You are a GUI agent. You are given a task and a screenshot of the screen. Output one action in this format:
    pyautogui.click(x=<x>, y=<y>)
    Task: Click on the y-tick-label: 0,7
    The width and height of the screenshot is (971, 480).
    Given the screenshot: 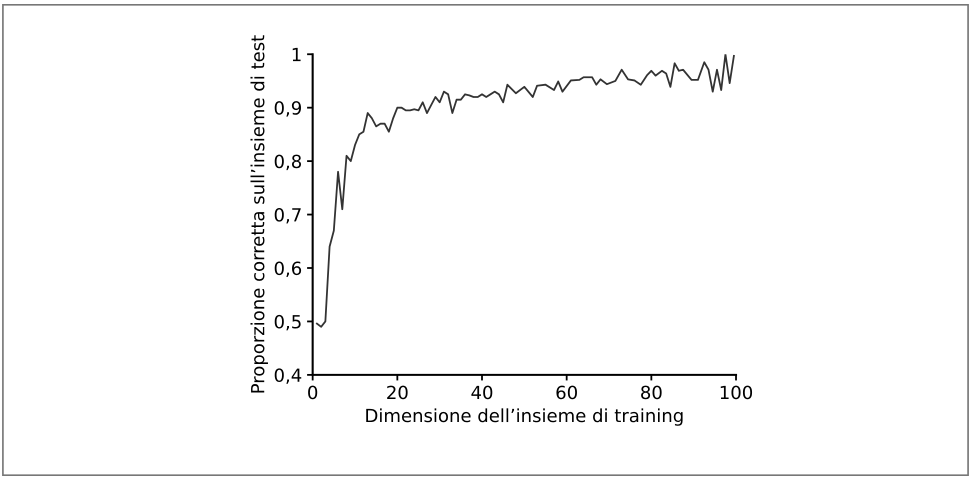 What is the action you would take?
    pyautogui.click(x=287, y=216)
    